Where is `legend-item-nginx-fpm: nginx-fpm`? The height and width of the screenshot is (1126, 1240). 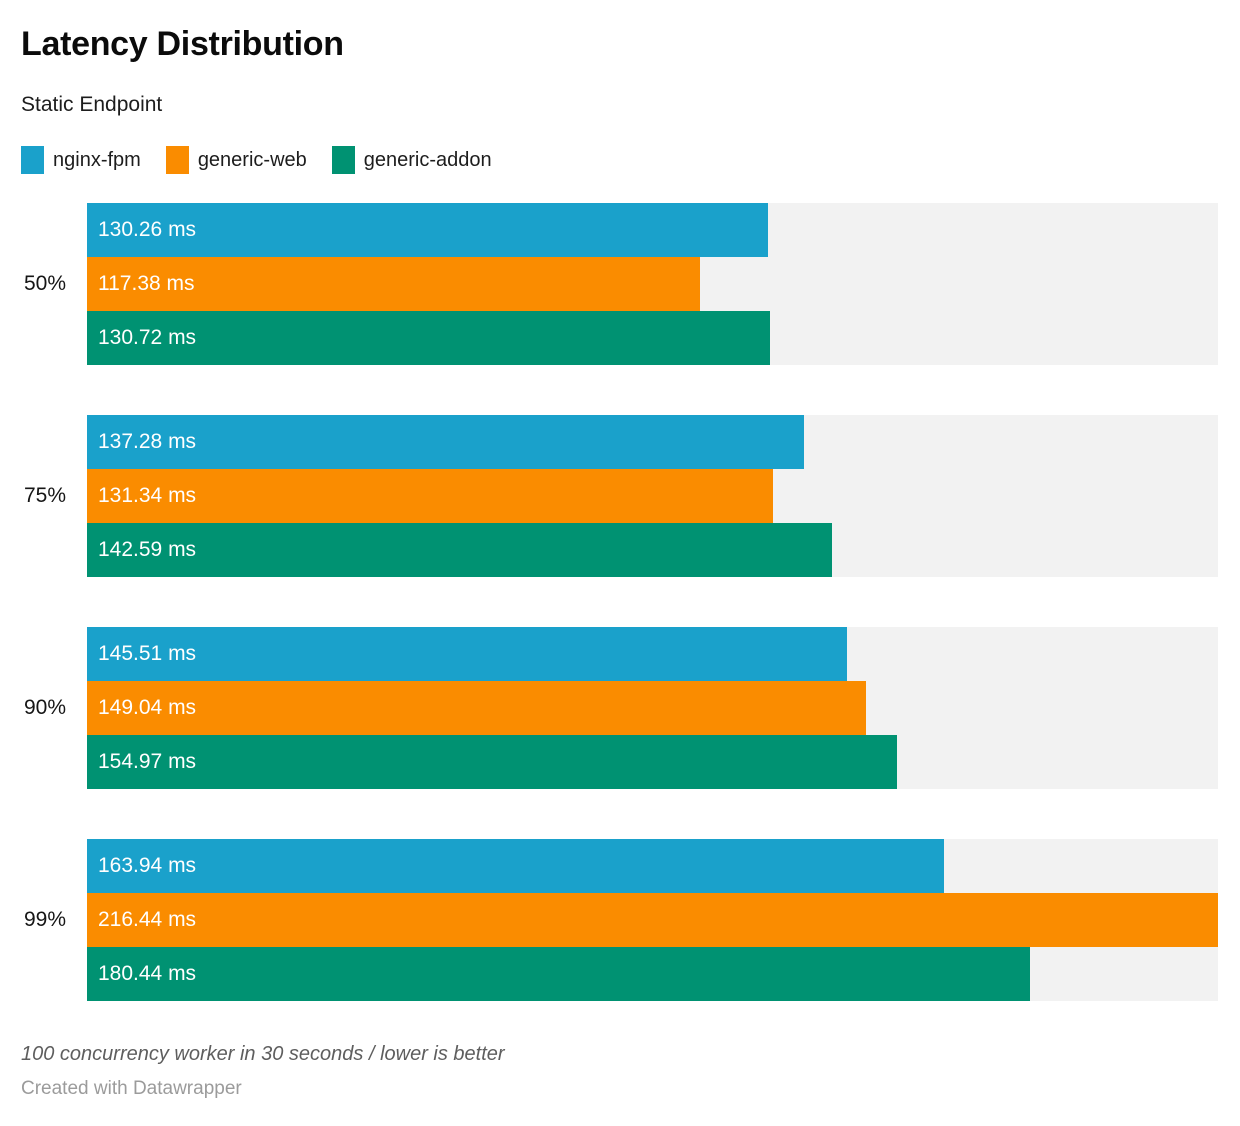
legend-item-nginx-fpm: nginx-fpm is located at coordinates (81, 160).